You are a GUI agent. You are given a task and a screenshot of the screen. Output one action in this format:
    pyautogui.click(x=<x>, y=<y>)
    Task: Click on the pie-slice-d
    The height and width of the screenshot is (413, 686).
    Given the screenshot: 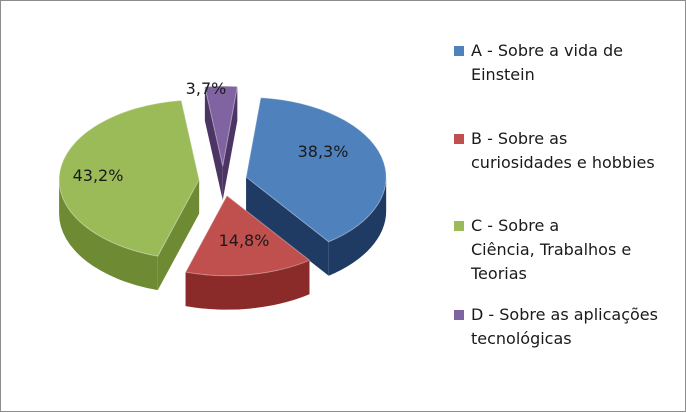 What is the action you would take?
    pyautogui.click(x=221, y=143)
    